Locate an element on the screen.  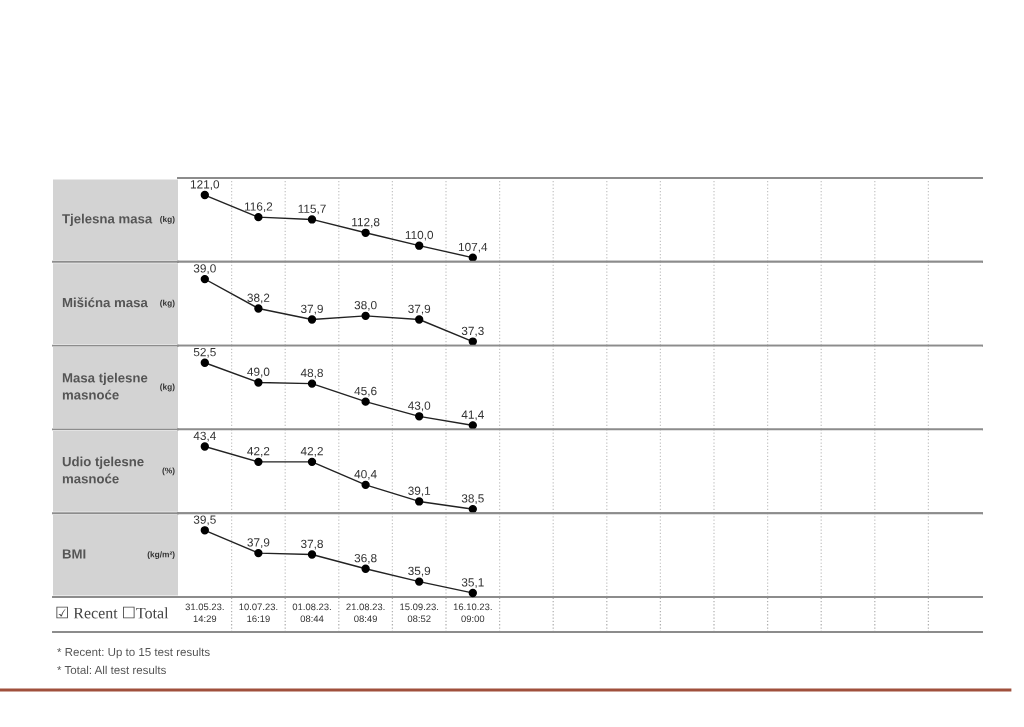
data-label: 39,5 is located at coordinates (204, 520).